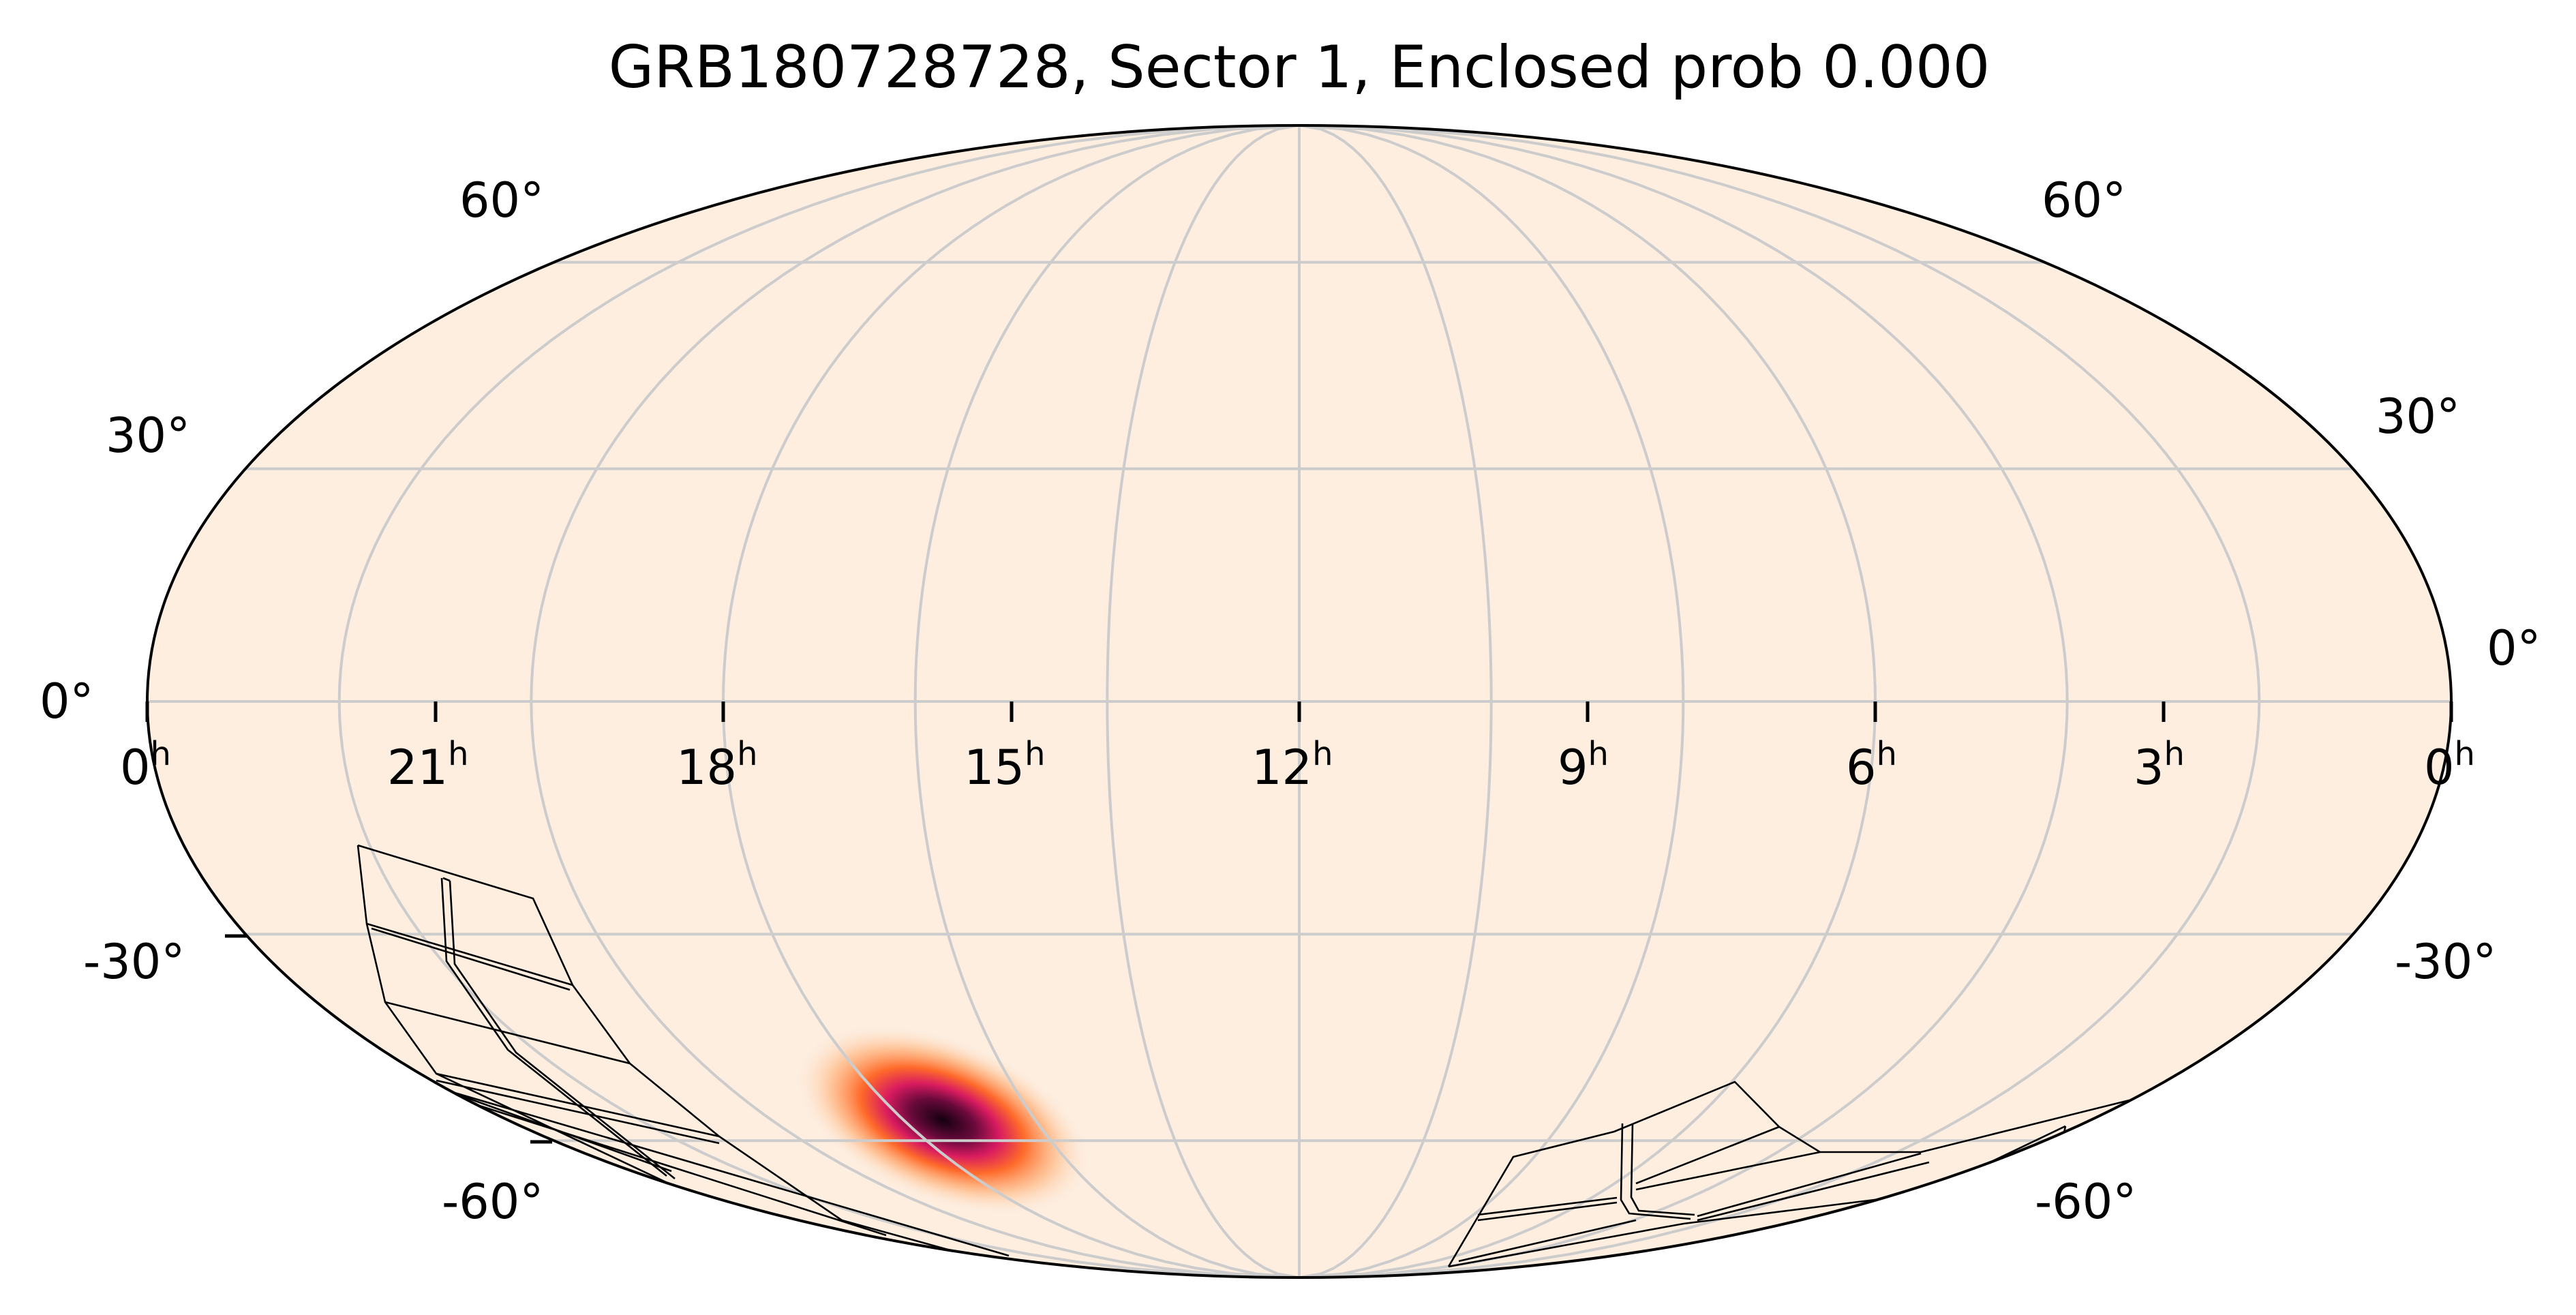  Describe the element at coordinates (717, 766) in the screenshot. I see `ra-label: 18h` at that location.